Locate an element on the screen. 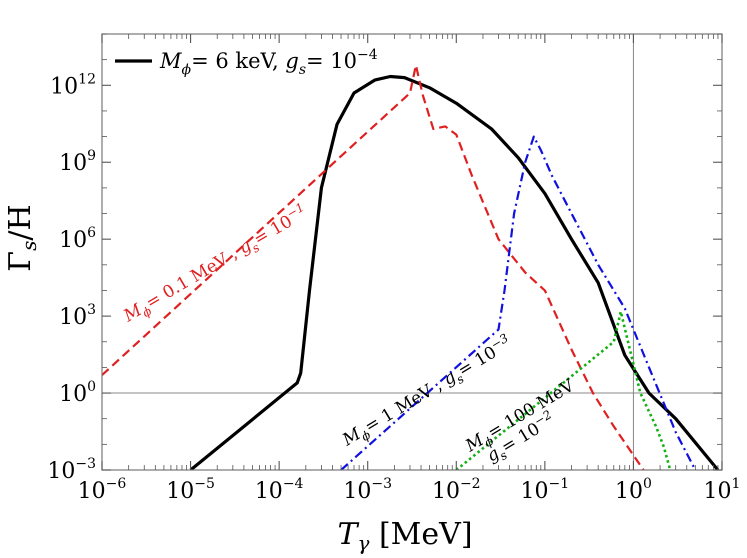  x-tick-label: 10⁻⁵ is located at coordinates (190, 490).